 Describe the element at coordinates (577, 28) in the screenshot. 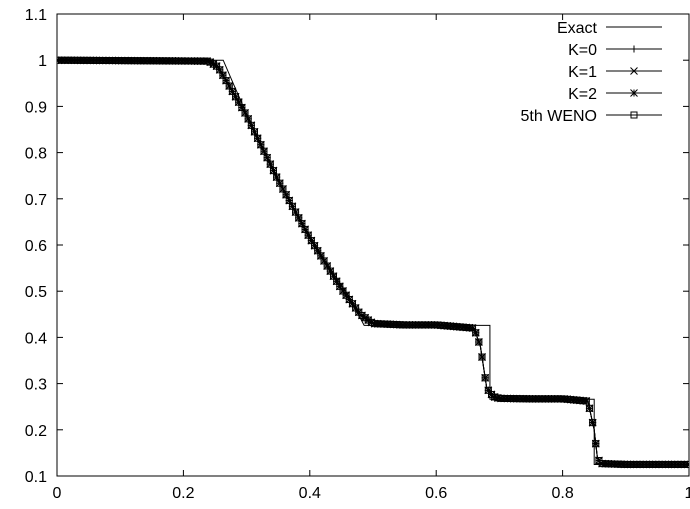

I see `legend-label-exact: Exact` at that location.